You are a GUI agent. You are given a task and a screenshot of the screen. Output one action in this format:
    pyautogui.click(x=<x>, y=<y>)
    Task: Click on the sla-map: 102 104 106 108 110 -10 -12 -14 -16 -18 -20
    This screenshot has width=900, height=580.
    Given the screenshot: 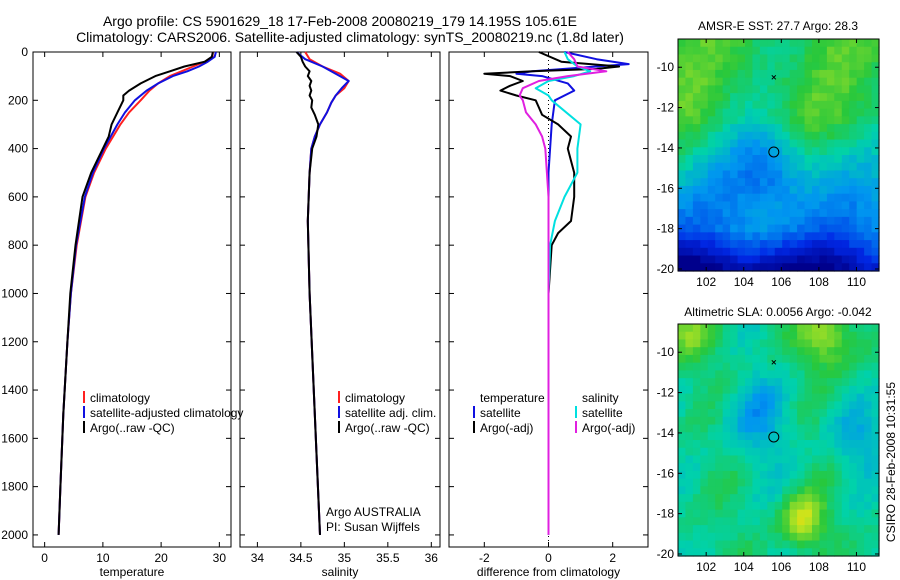 What is the action you would take?
    pyautogui.click(x=768, y=448)
    